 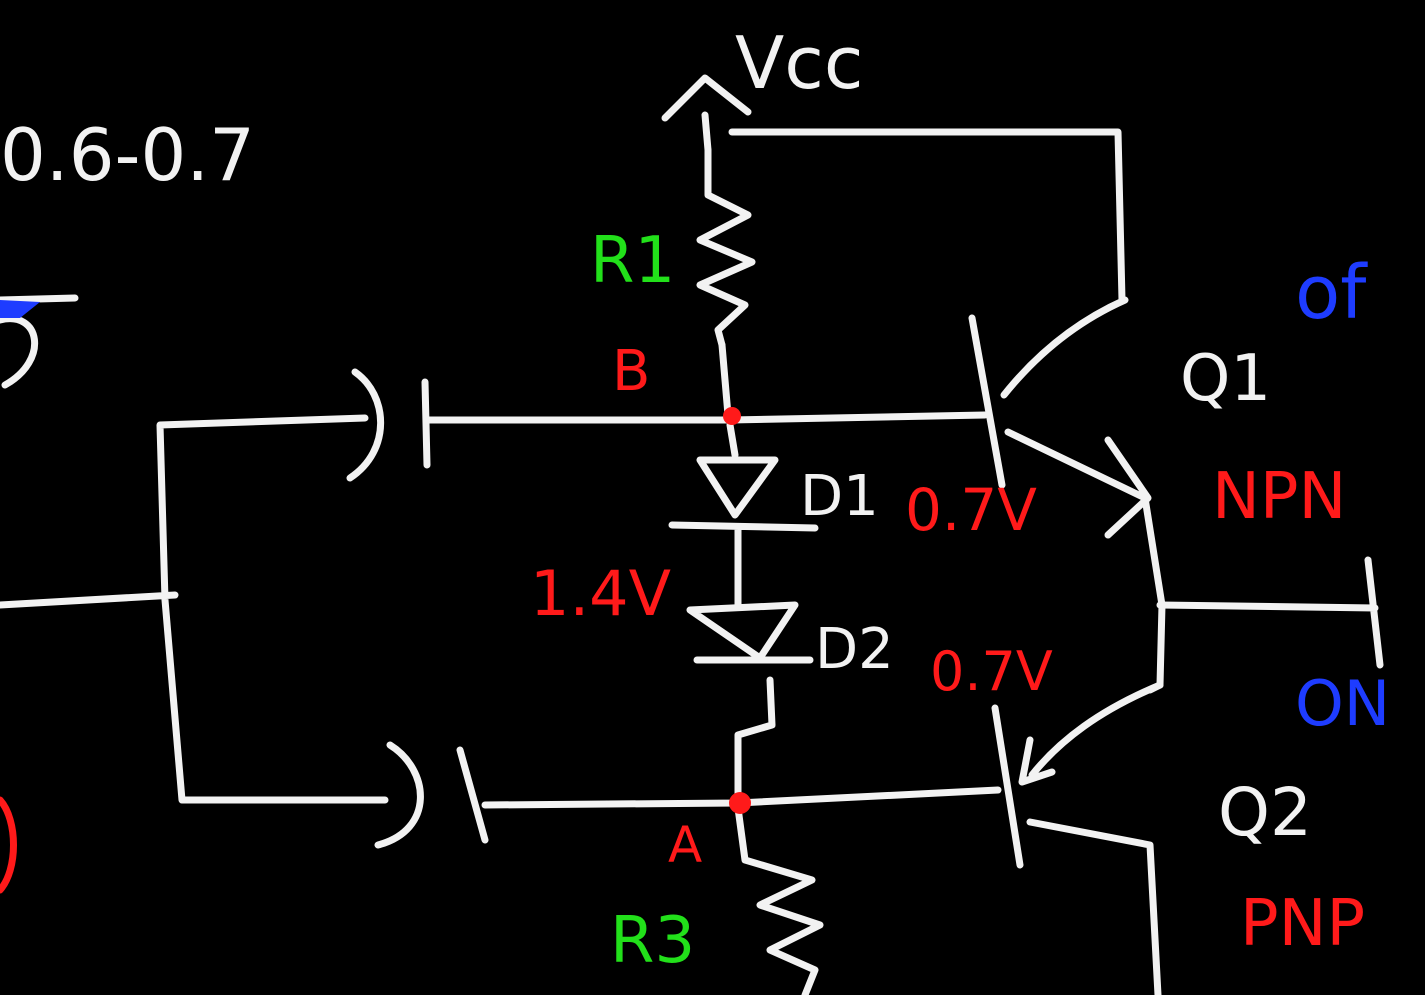 What do you see at coordinates (600, 593) in the screenshot?
I see `diode-drop-label: 1.4V` at bounding box center [600, 593].